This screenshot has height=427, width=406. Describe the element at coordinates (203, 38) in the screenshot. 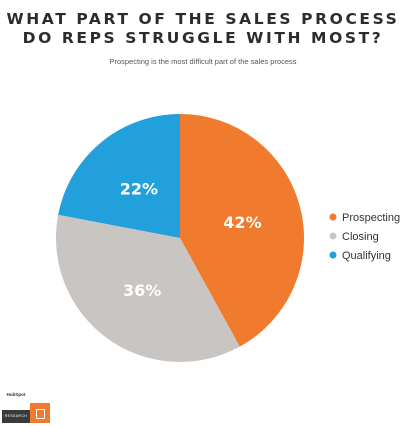

I see `chart-title-line-2: DO REPS STRUGGLE WITH MOST?` at that location.